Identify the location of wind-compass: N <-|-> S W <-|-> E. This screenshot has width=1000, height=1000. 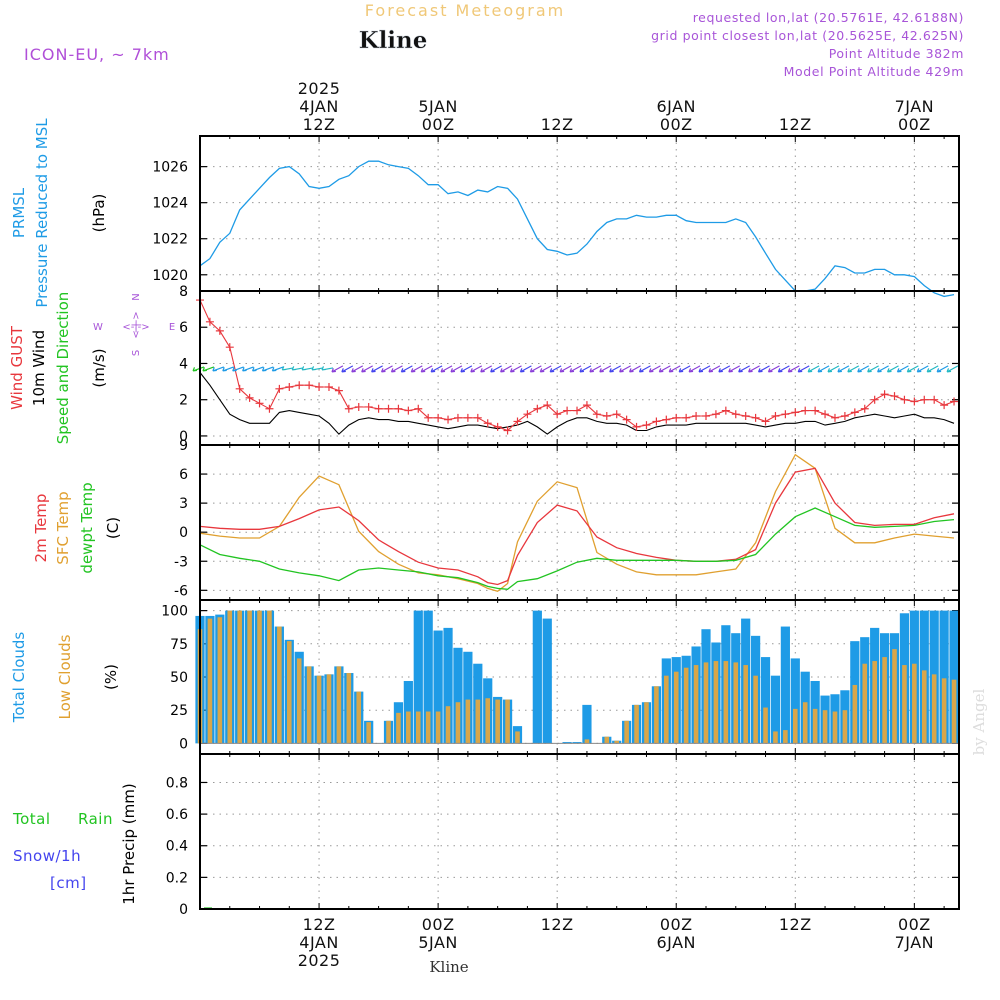
(134, 324).